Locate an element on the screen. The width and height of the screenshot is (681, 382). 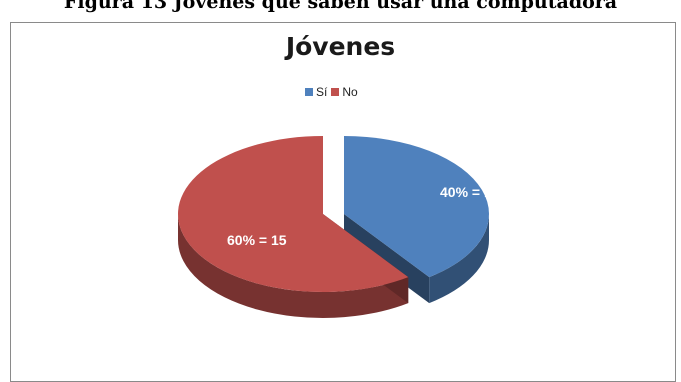
legend-swatch-no is located at coordinates (335, 92).